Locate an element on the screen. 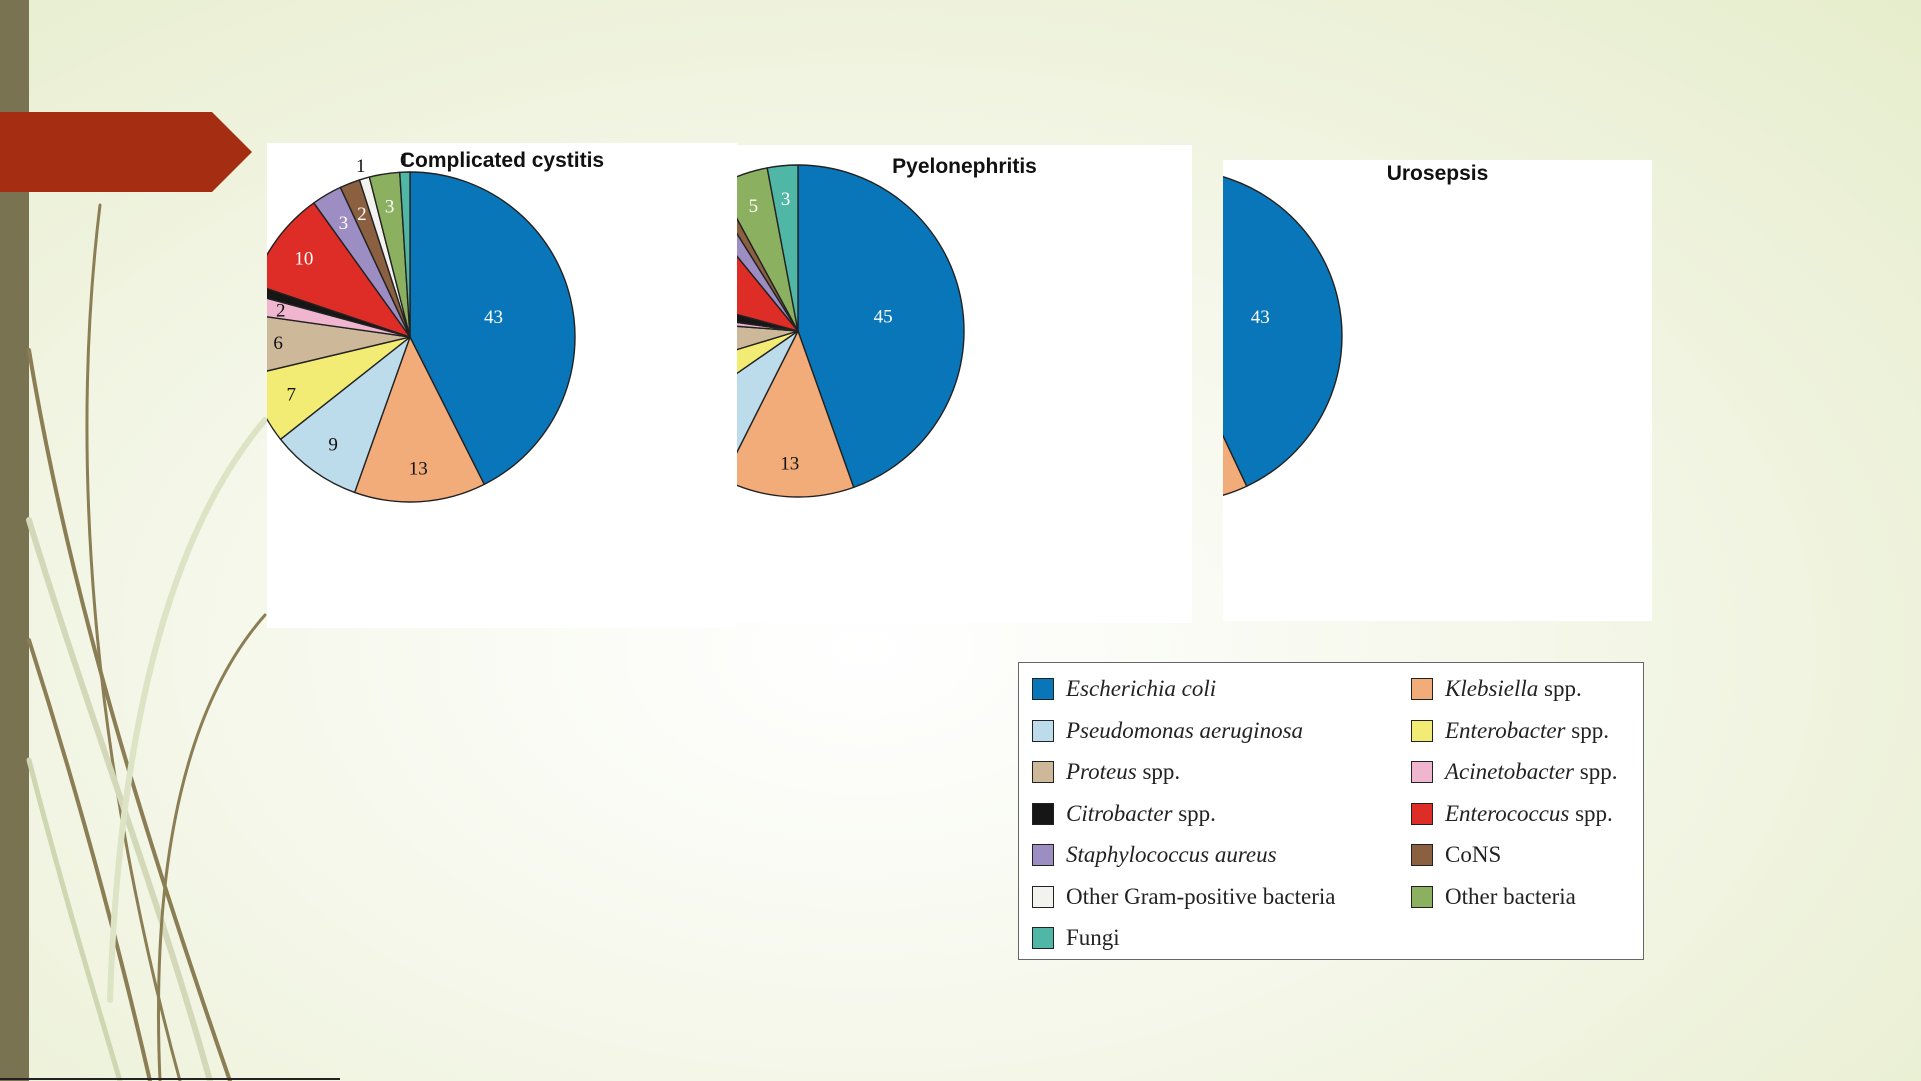 The image size is (1921, 1081). complicated-cystitis-pie: 4313976211032131 is located at coordinates (421, 326).